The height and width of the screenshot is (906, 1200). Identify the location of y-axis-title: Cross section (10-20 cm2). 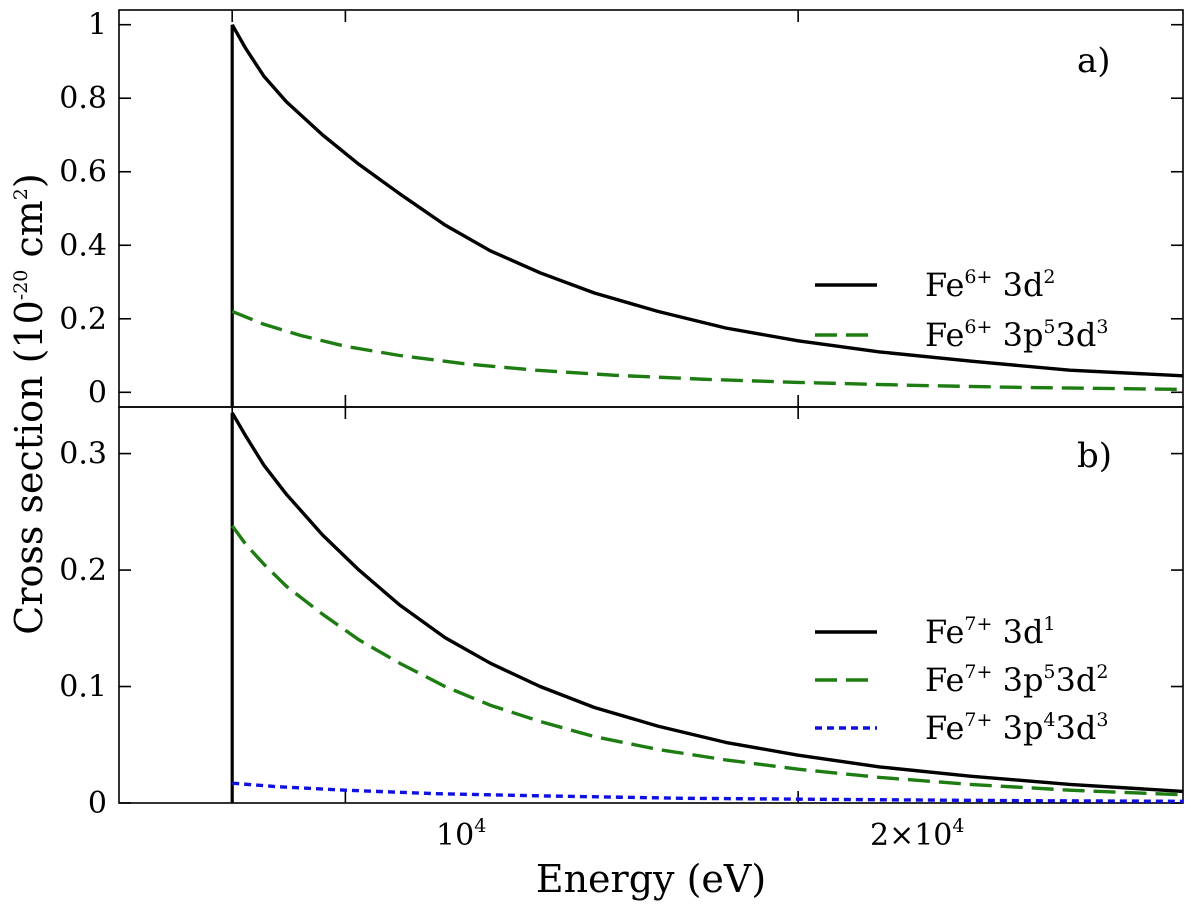
(29, 403).